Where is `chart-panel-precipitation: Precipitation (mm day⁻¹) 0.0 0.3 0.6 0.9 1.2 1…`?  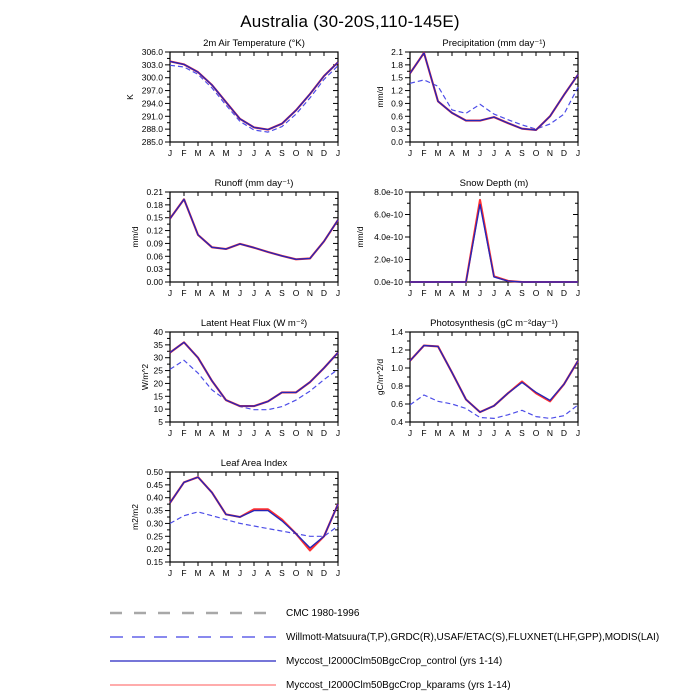
chart-panel-precipitation: Precipitation (mm day⁻¹) 0.0 0.3 0.6 0.9 1.2 1… is located at coordinates (470, 106).